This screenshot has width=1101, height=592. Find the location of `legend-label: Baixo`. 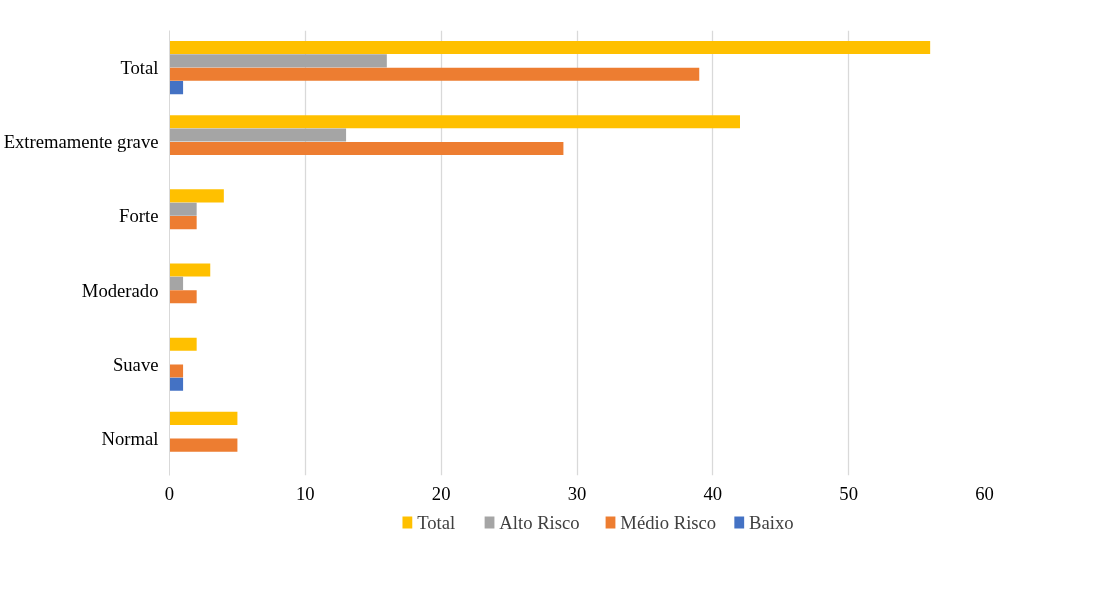

legend-label: Baixo is located at coordinates (771, 522).